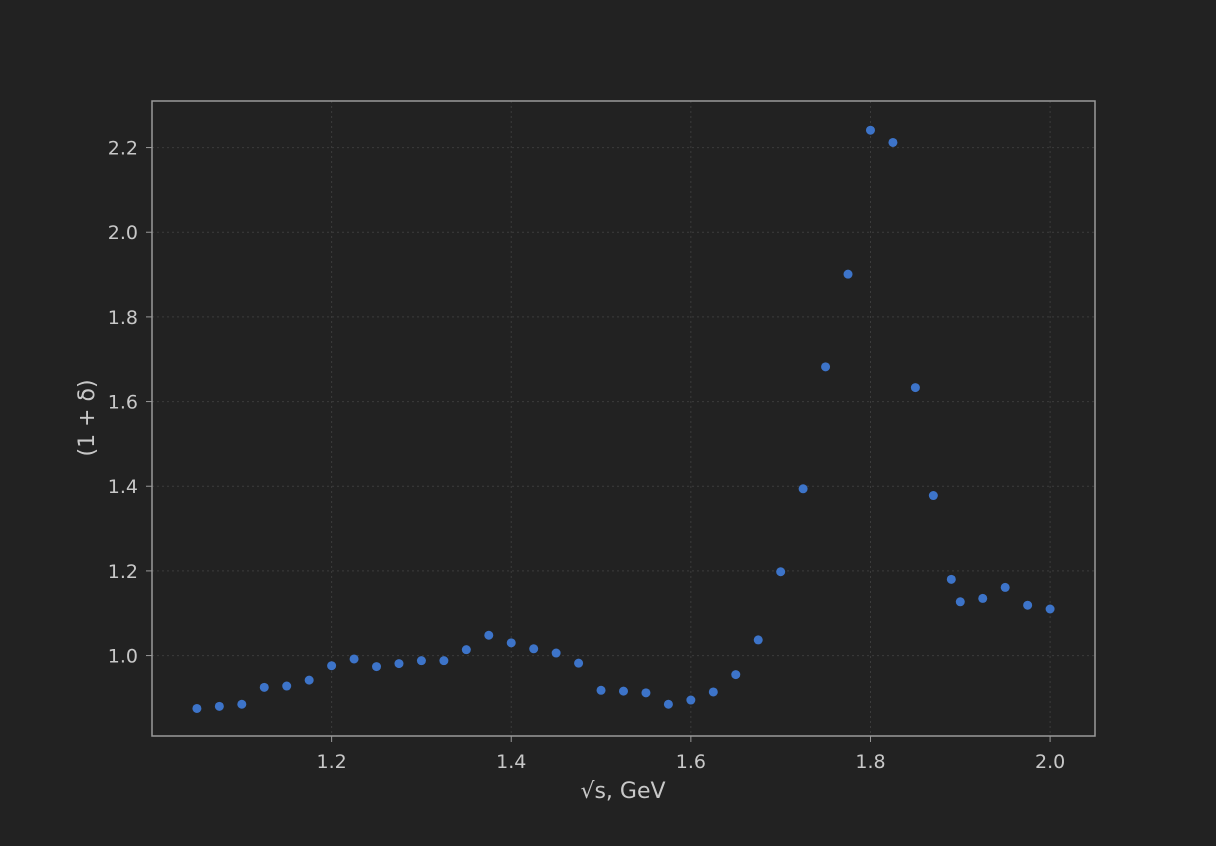 The image size is (1216, 846). I want to click on y-tick-label: 1.0, so click(123, 657).